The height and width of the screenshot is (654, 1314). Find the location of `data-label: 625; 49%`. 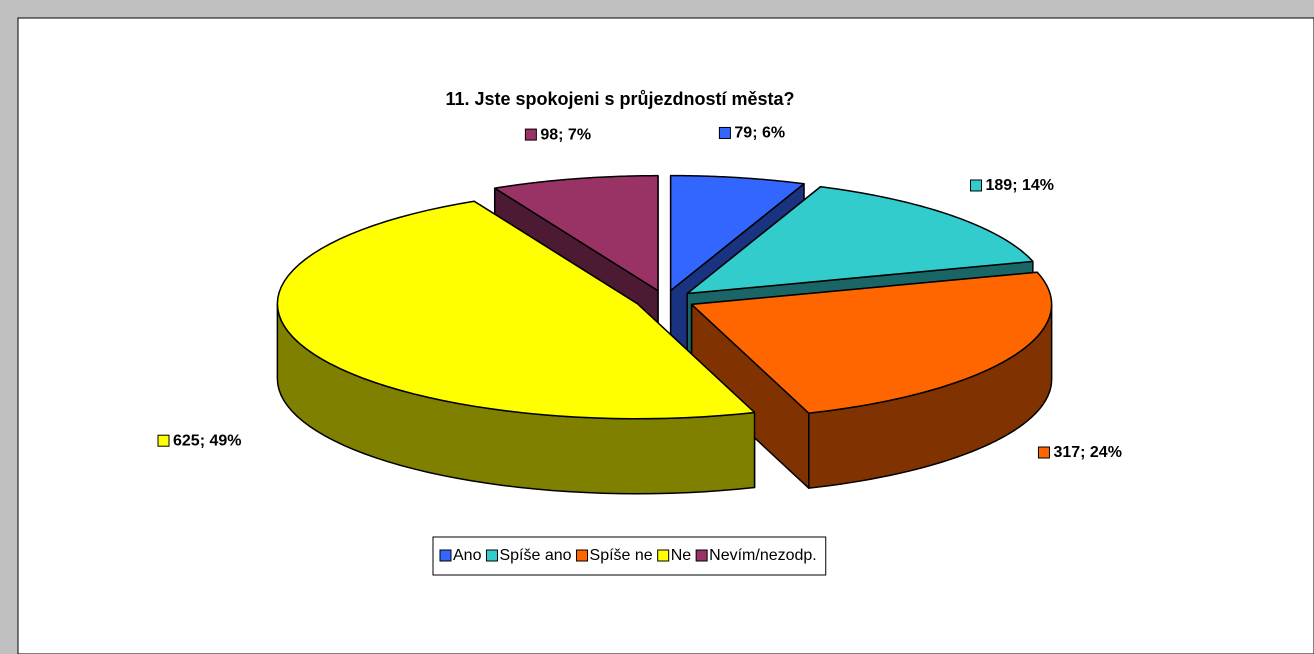

data-label: 625; 49% is located at coordinates (207, 440).